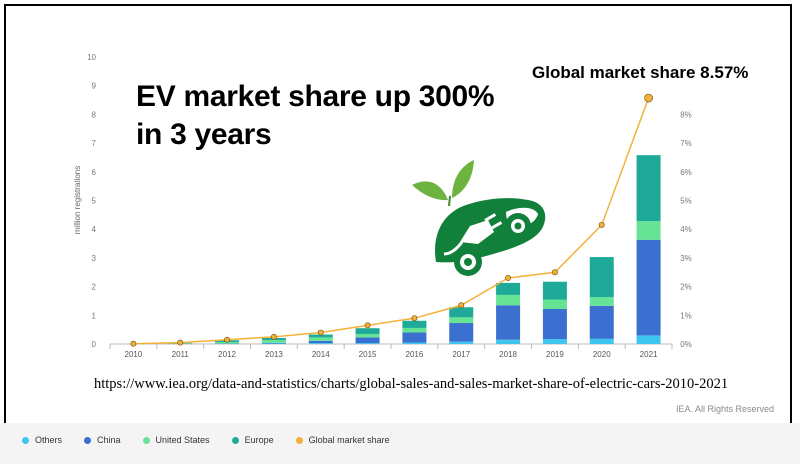  Describe the element at coordinates (94, 258) in the screenshot. I see `y-tick-label: 3` at that location.